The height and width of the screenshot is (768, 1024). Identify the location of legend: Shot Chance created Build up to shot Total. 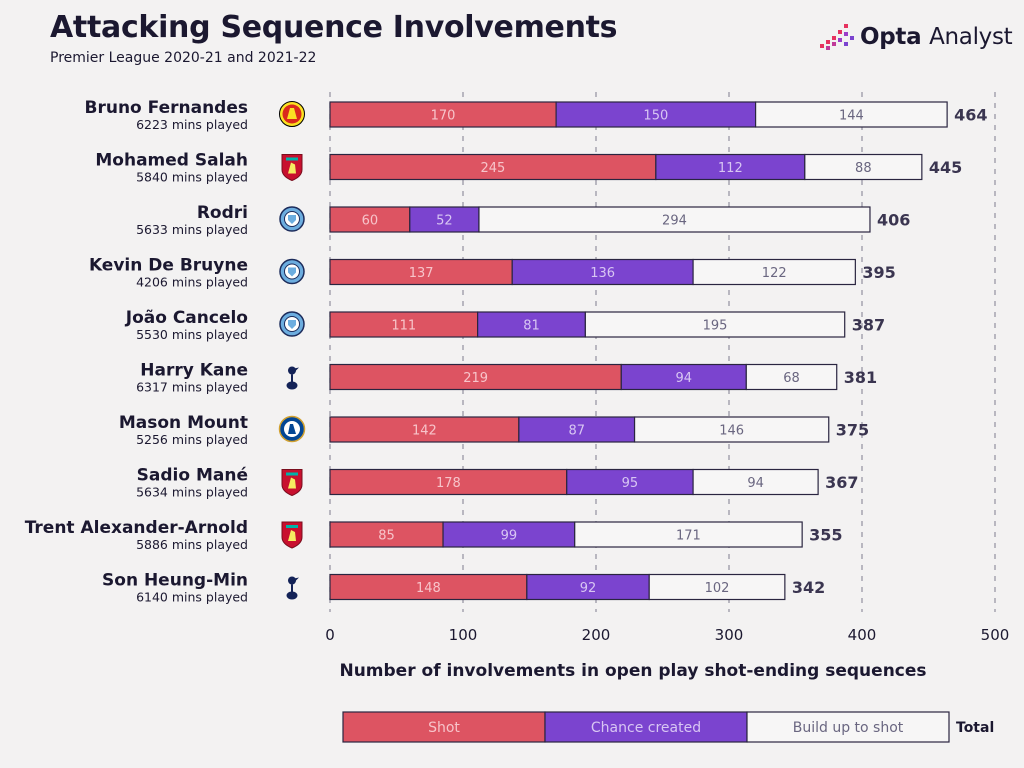
(668, 727).